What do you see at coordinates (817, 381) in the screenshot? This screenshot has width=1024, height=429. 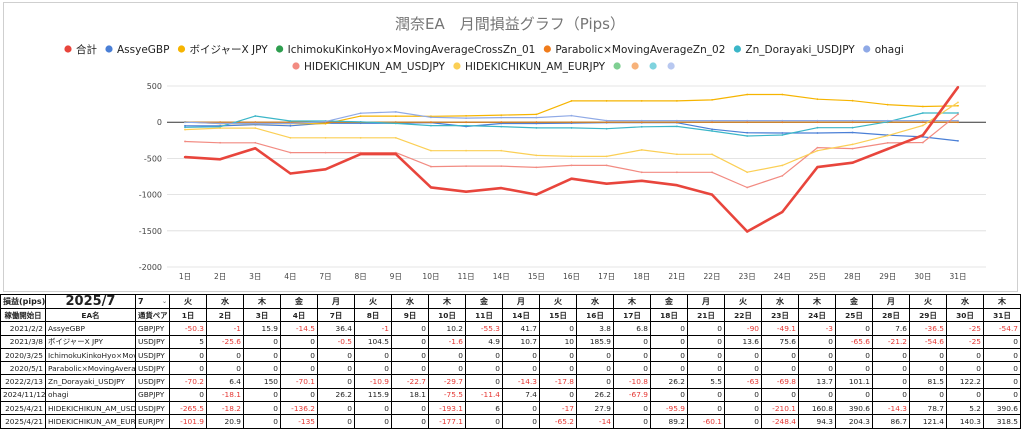 I see `pips-cell: 13.7` at bounding box center [817, 381].